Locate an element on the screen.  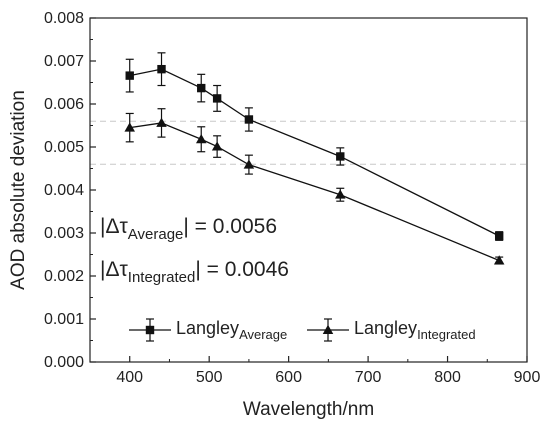
y-axis-title: AOD absolute deviation is located at coordinates (18, 190).